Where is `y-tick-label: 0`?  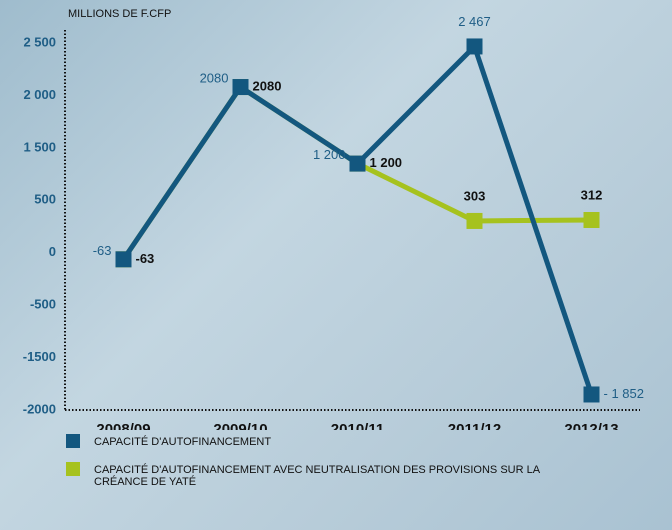 y-tick-label: 0 is located at coordinates (52, 251).